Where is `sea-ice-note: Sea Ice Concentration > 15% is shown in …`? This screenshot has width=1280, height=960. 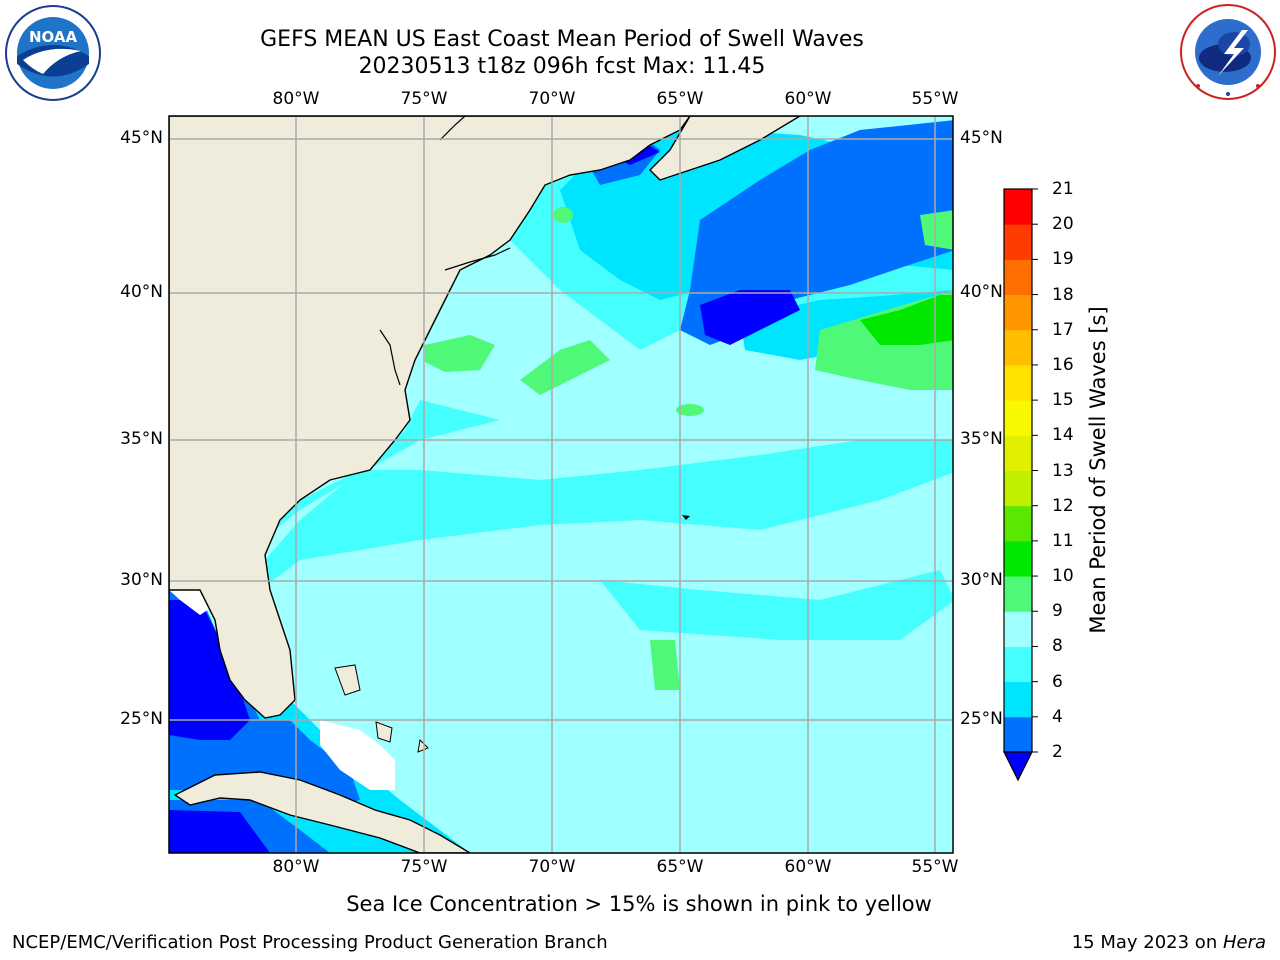
sea-ice-note: Sea Ice Concentration > 15% is shown in … is located at coordinates (640, 904).